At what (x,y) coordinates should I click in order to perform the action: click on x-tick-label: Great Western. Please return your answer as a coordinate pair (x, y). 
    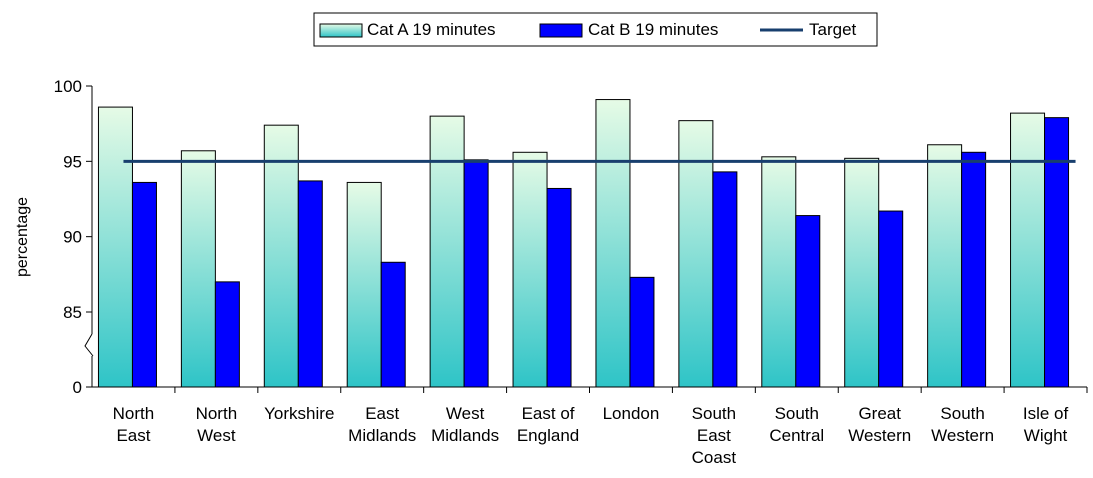
    Looking at the image, I should click on (879, 424).